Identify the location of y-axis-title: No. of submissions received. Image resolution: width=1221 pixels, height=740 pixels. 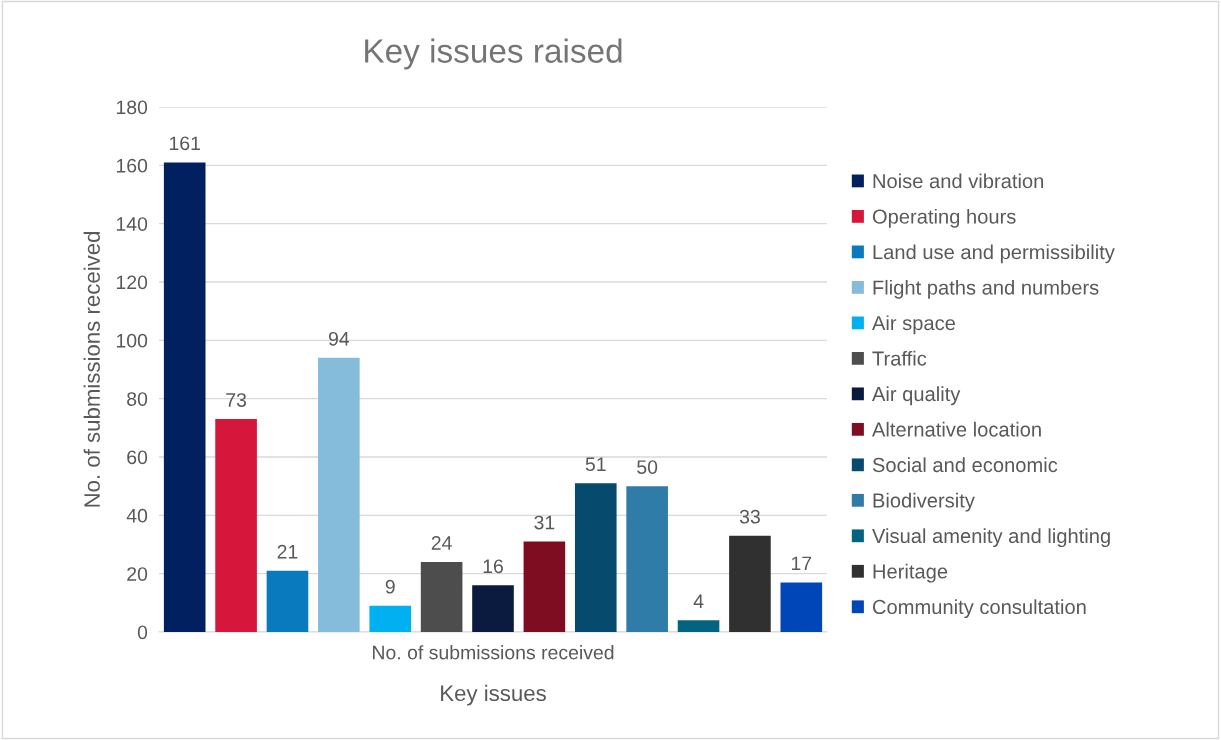
(91, 369).